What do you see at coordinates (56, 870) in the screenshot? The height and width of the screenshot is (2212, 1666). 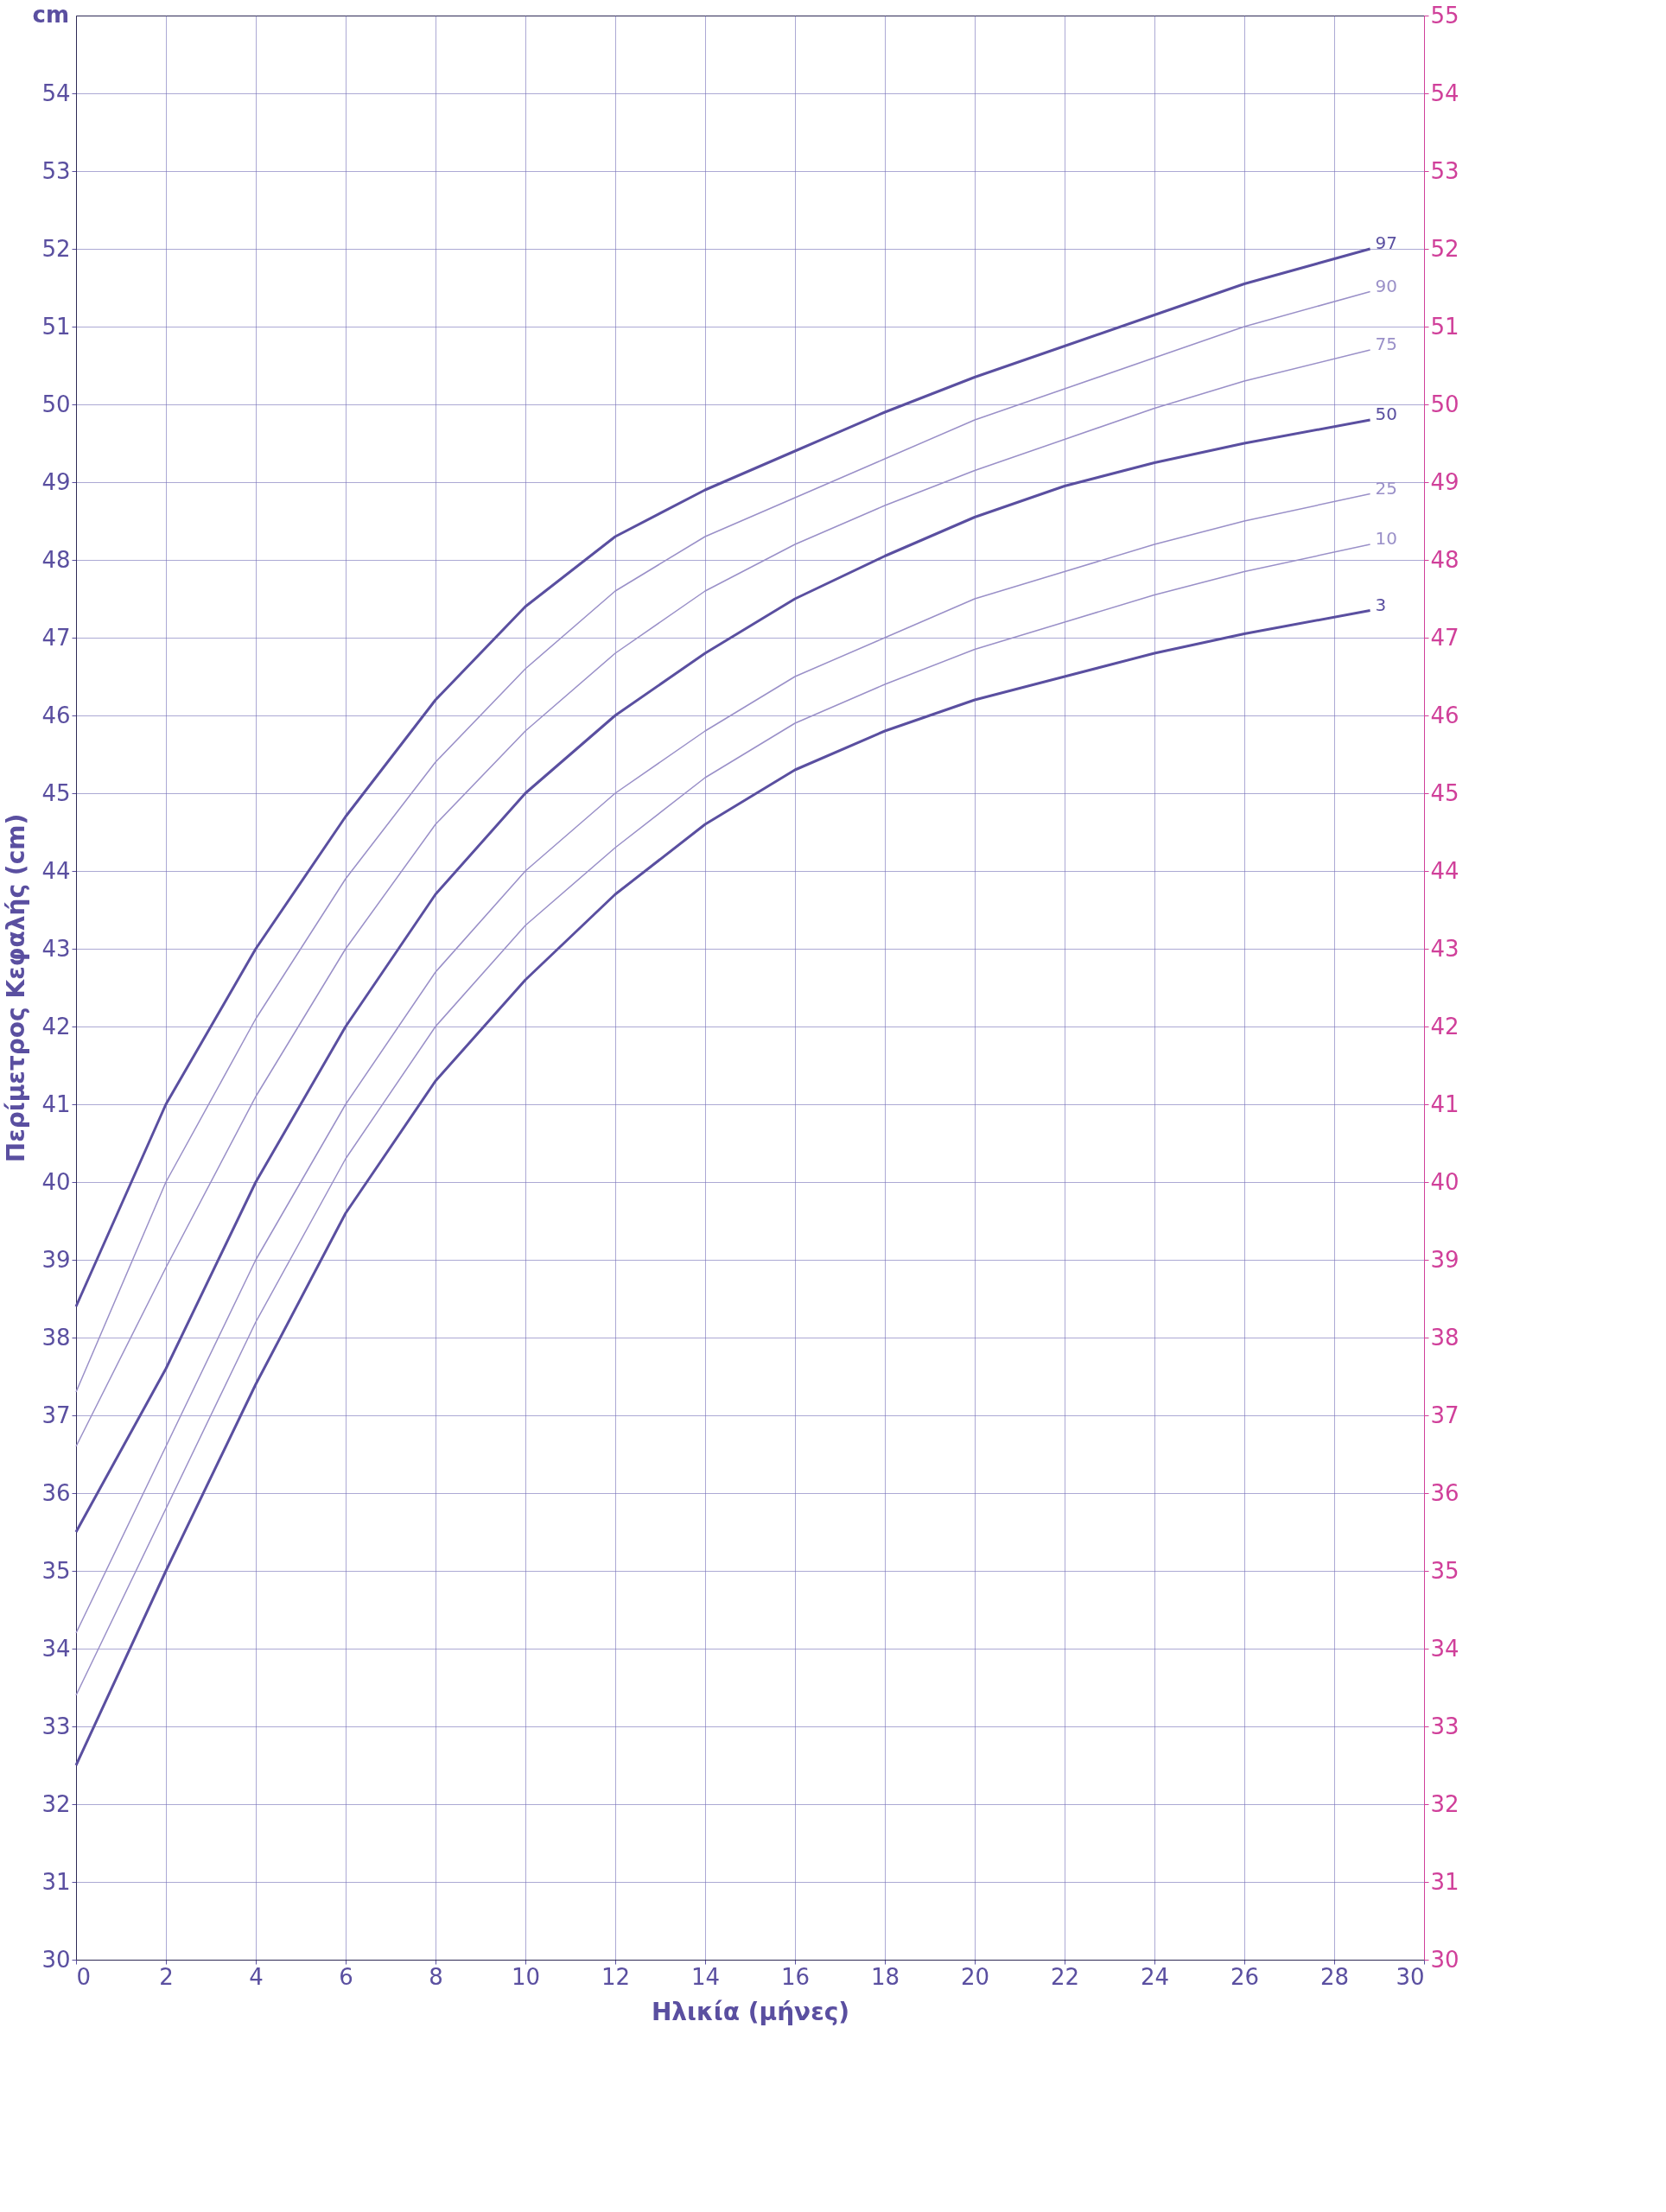 I see `y-tick-label: 44` at bounding box center [56, 870].